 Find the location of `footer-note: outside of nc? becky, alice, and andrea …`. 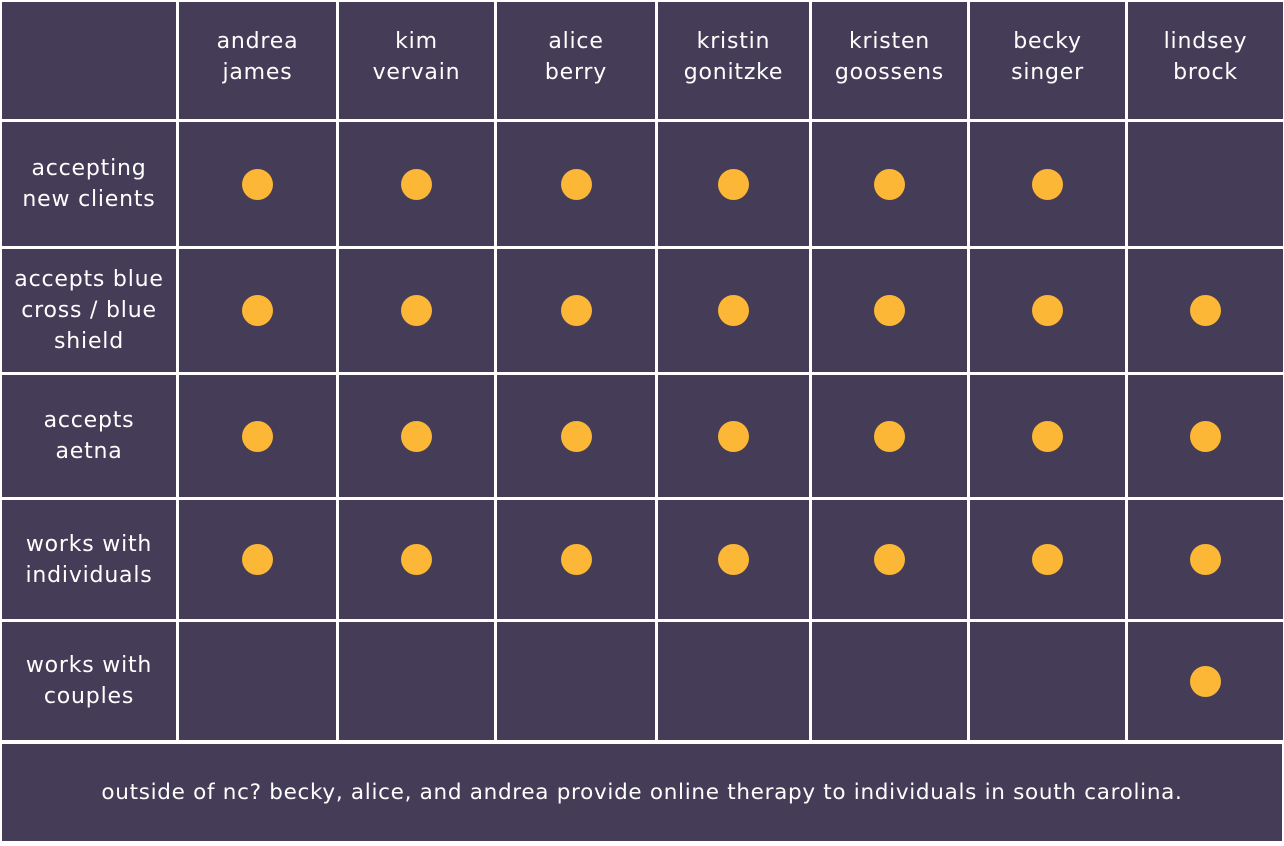

footer-note: outside of nc? becky, alice, and andrea … is located at coordinates (642, 792).